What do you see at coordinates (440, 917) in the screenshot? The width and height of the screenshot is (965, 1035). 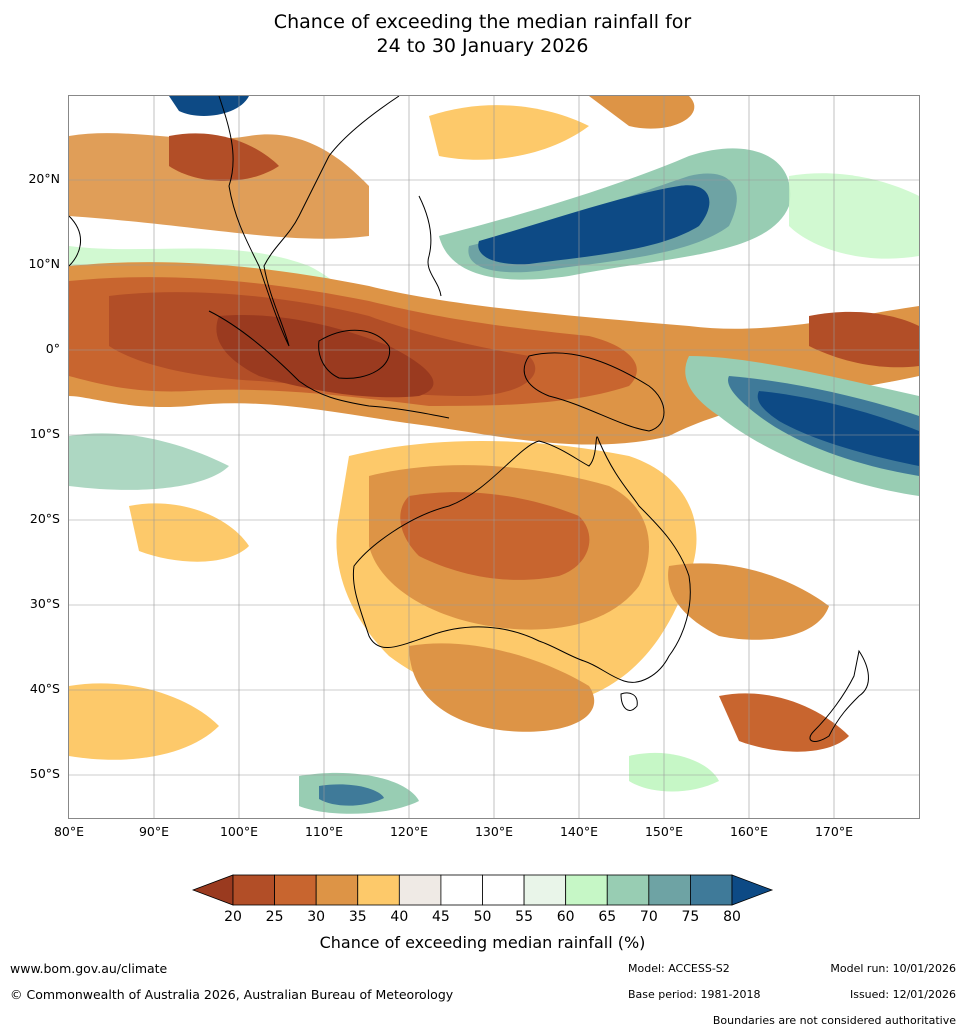 I see `colorbar-tick-label: 45` at bounding box center [440, 917].